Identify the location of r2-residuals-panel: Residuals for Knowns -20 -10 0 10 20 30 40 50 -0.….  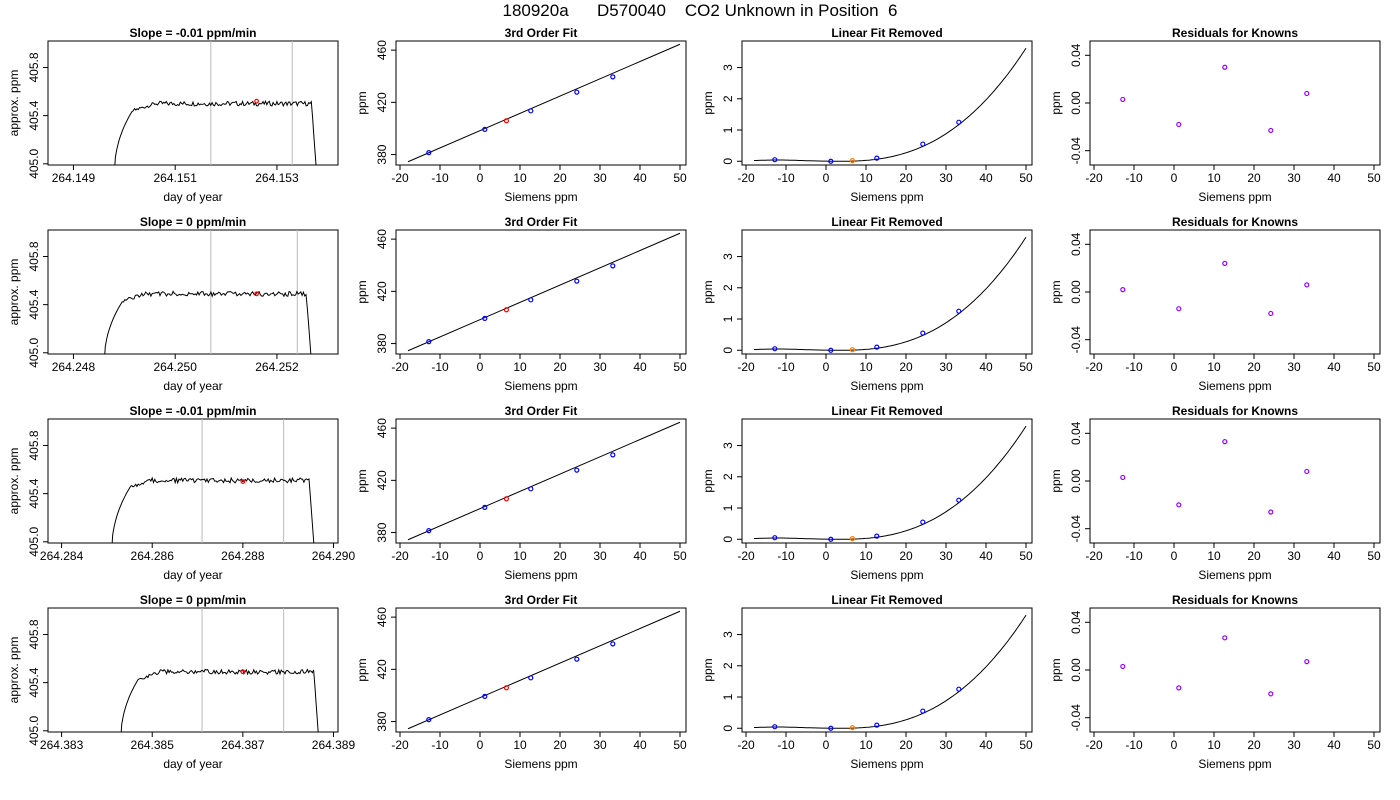
(1215, 304).